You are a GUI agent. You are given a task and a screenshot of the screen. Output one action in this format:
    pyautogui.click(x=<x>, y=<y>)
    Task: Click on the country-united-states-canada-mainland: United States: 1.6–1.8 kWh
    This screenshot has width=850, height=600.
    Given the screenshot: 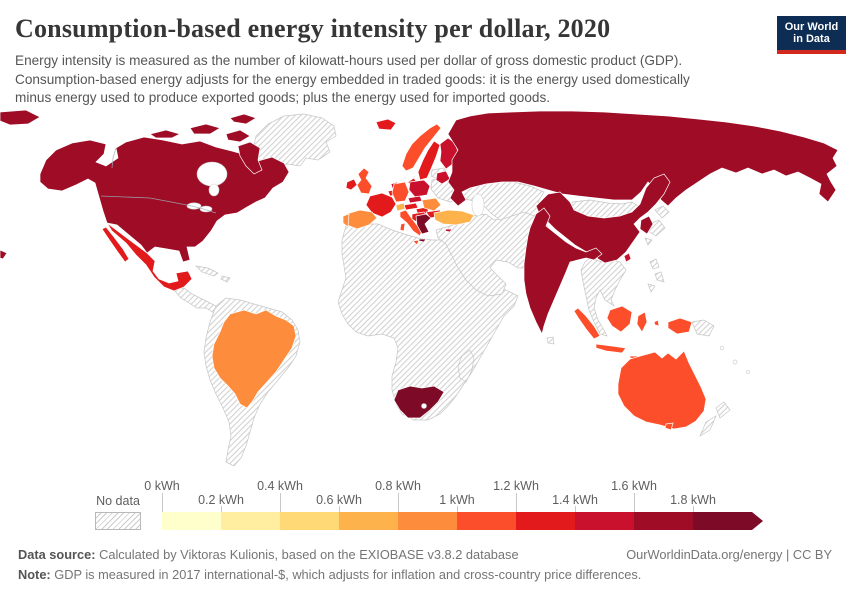 What is the action you would take?
    pyautogui.click(x=164, y=199)
    